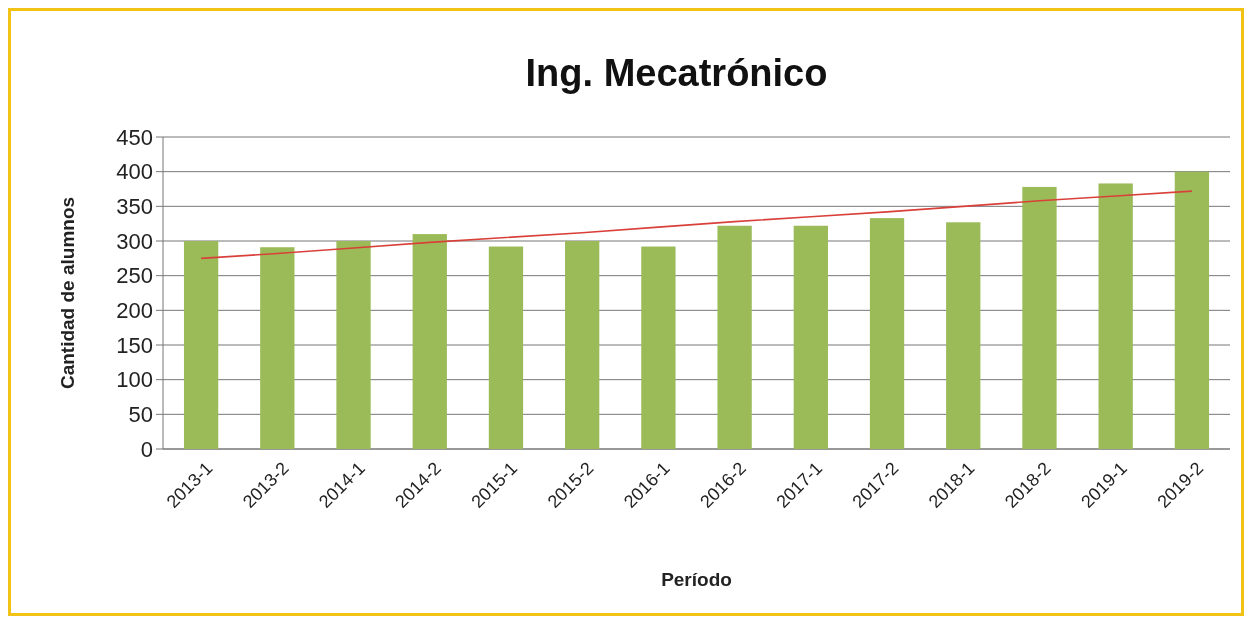 This screenshot has width=1252, height=624. What do you see at coordinates (134, 137) in the screenshot?
I see `y-tick-label: 450` at bounding box center [134, 137].